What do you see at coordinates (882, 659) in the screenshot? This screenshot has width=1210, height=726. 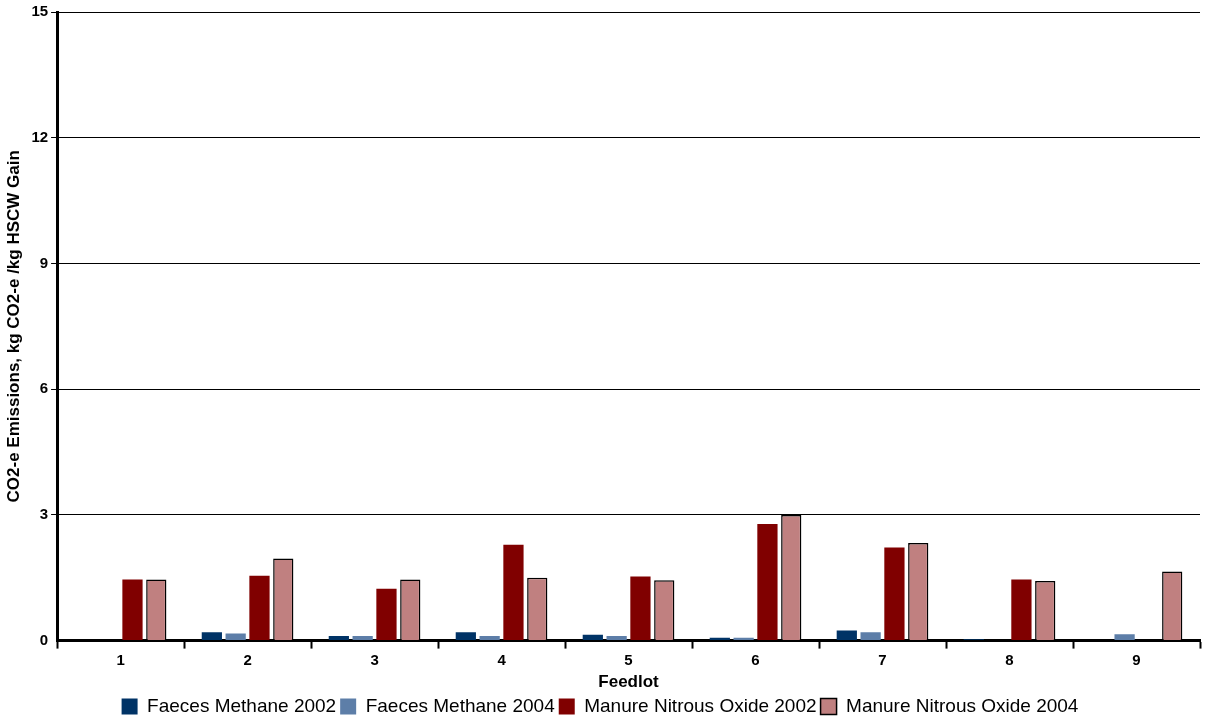 I see `x-tick-label: 7` at bounding box center [882, 659].